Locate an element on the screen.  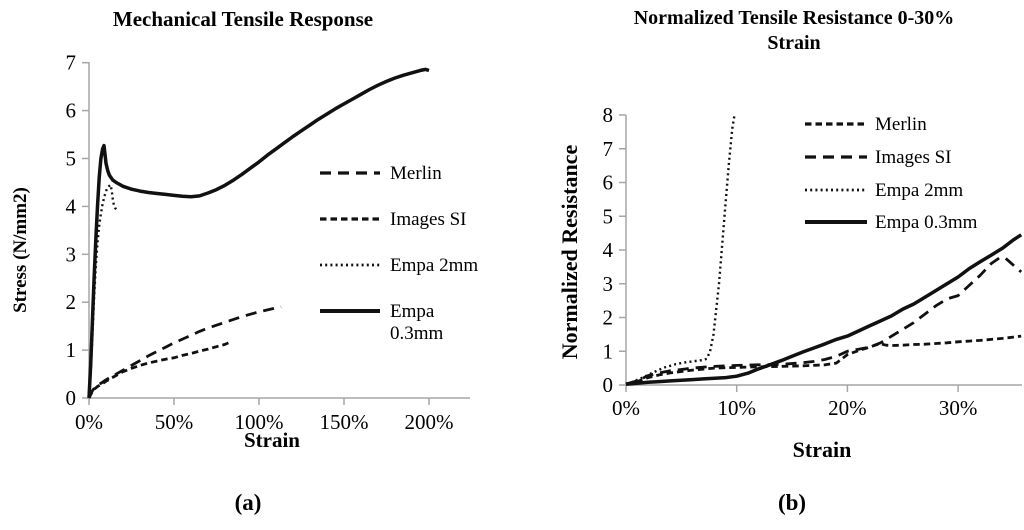
chart-a-x-axis-label: Strain is located at coordinates (271, 440).